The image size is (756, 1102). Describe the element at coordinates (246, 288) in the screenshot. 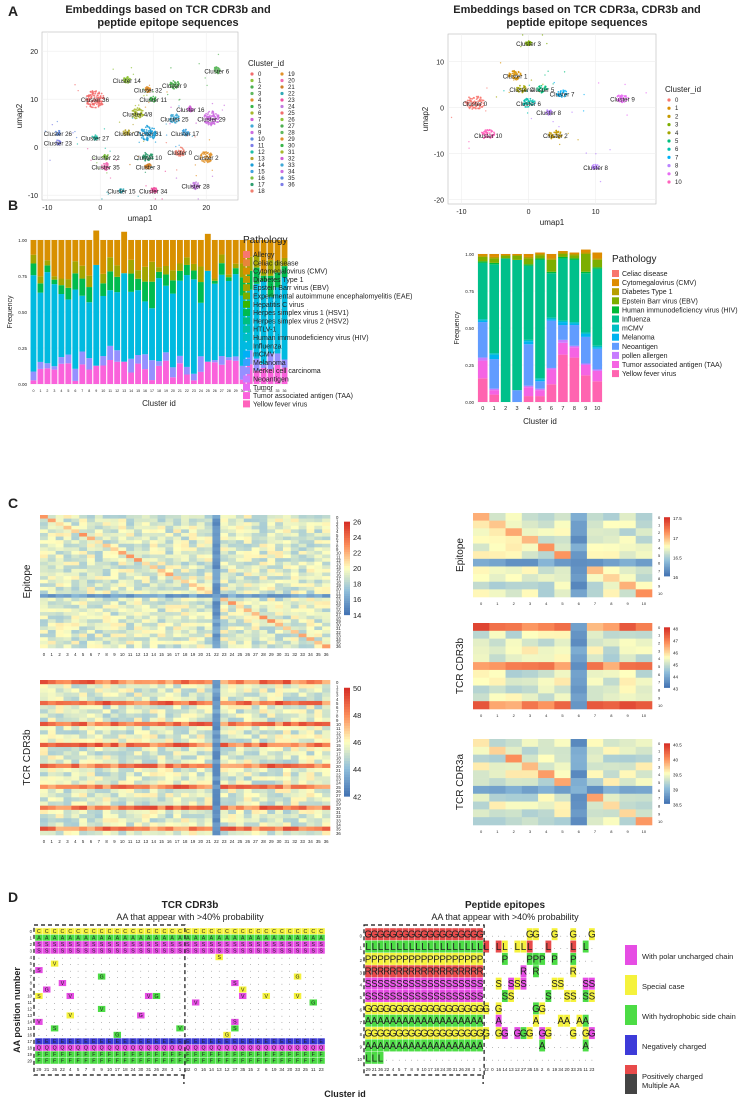

I see `legend-swatch` at that location.